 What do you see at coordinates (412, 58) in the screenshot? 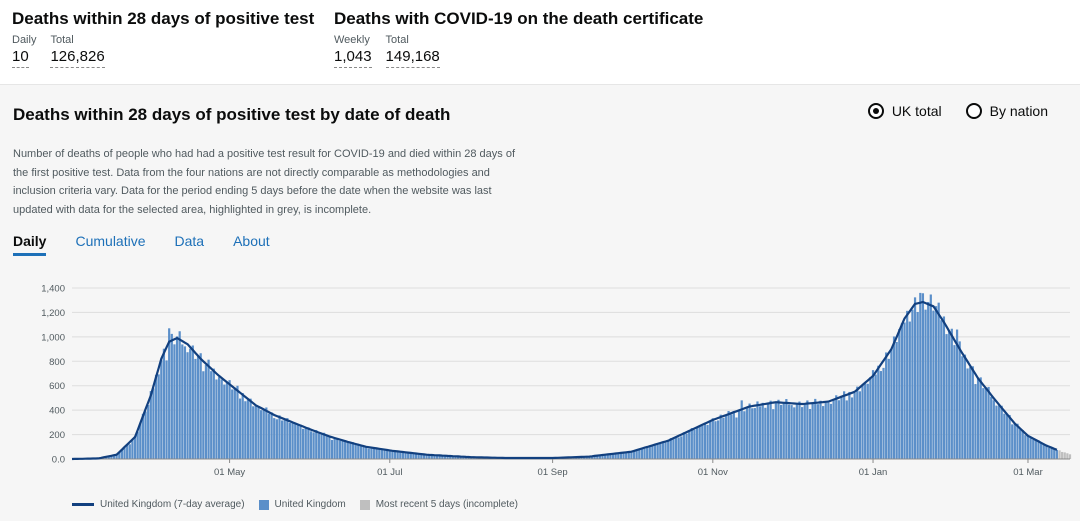
I see `metric-value: 149,168` at bounding box center [412, 58].